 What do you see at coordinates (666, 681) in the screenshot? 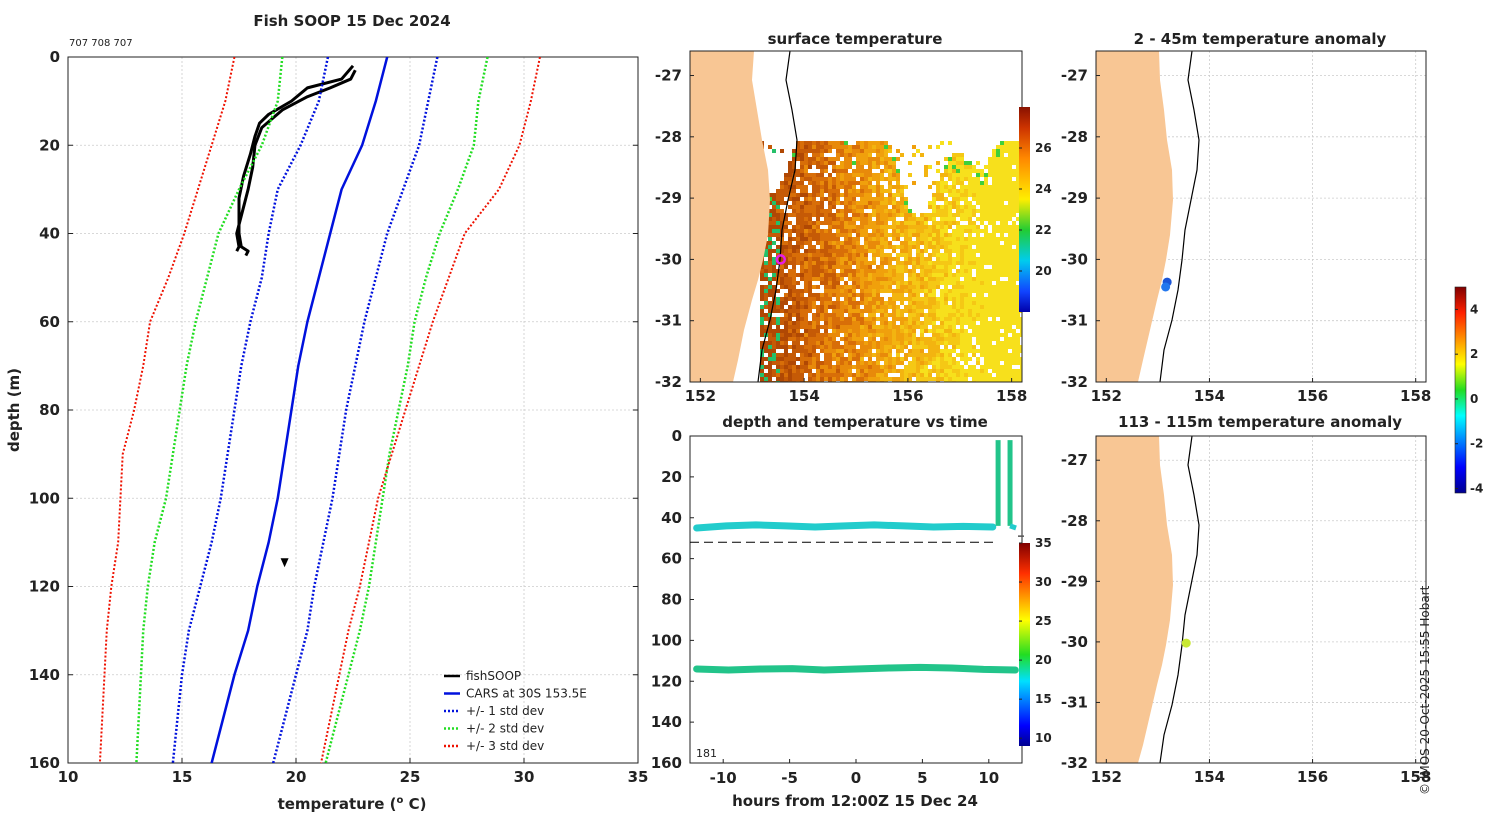
I see `ts-y-tick-label: 120` at bounding box center [666, 681].